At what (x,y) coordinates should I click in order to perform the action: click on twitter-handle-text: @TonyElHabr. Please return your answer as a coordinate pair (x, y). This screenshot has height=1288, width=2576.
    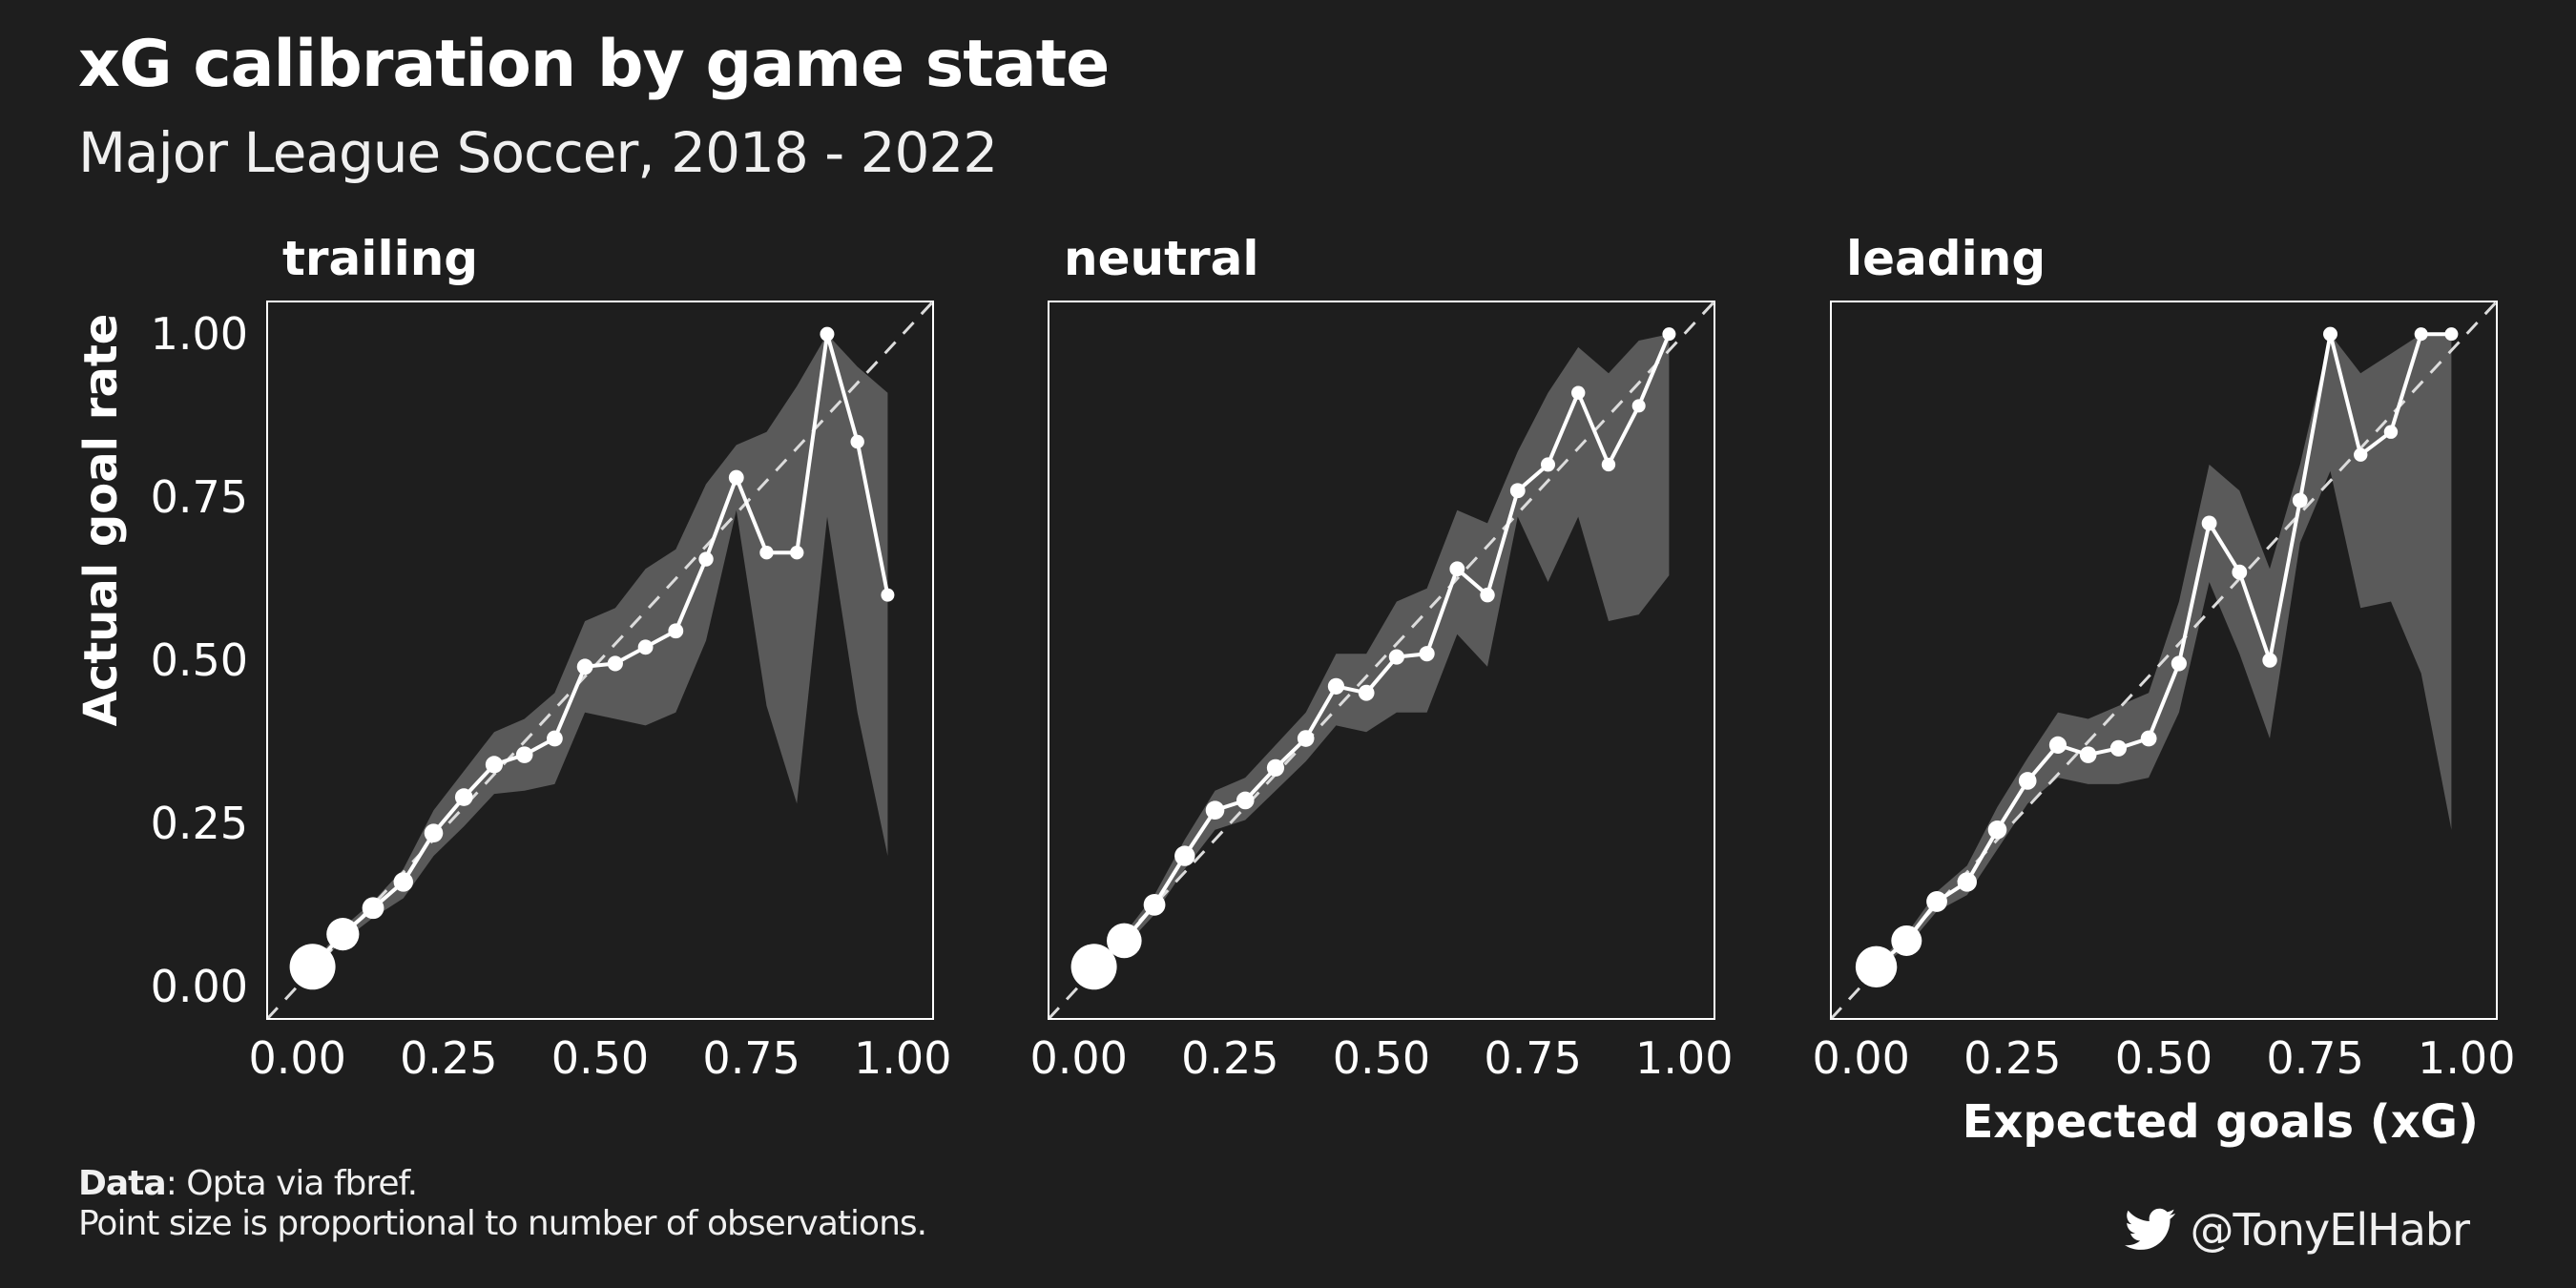
    Looking at the image, I should click on (2330, 1230).